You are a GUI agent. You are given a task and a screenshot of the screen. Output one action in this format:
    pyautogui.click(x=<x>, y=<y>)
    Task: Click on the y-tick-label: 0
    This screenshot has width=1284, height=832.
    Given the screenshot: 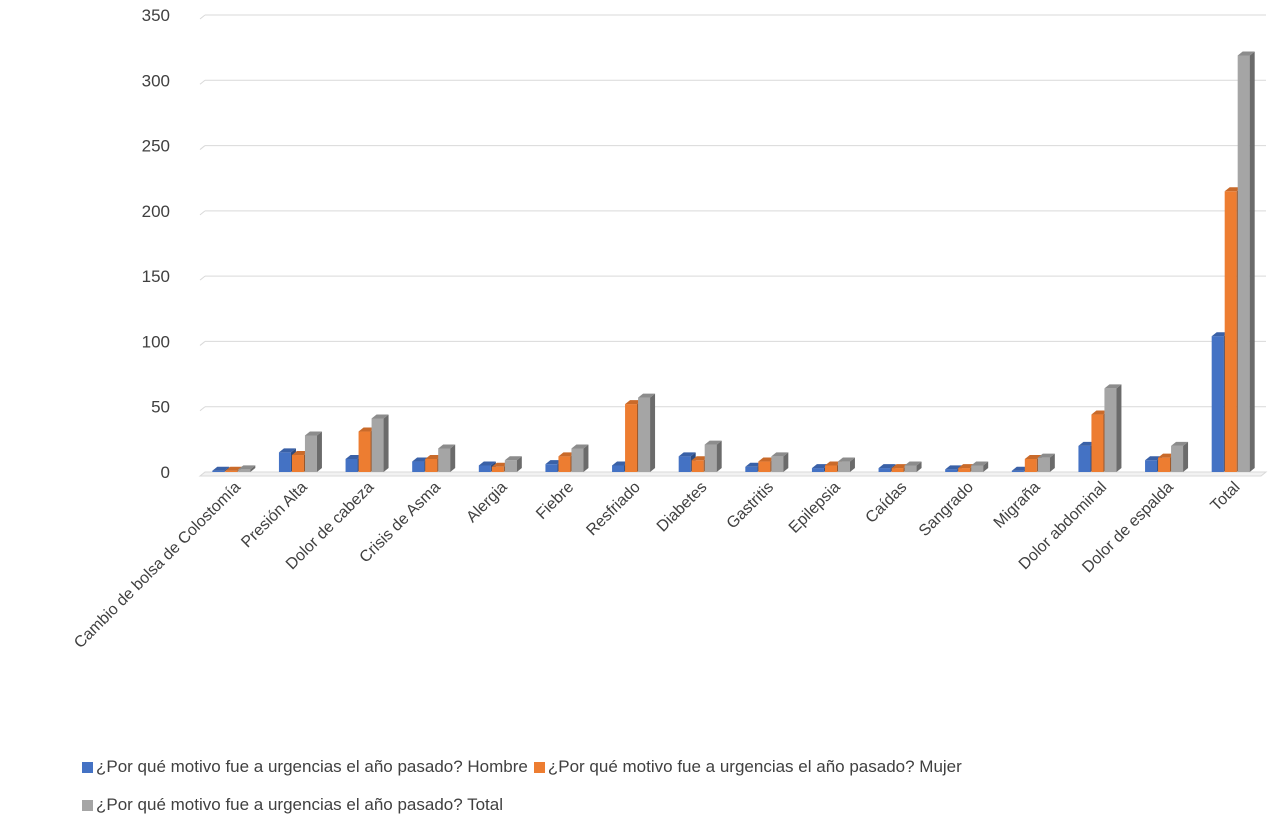 What is the action you would take?
    pyautogui.click(x=165, y=472)
    